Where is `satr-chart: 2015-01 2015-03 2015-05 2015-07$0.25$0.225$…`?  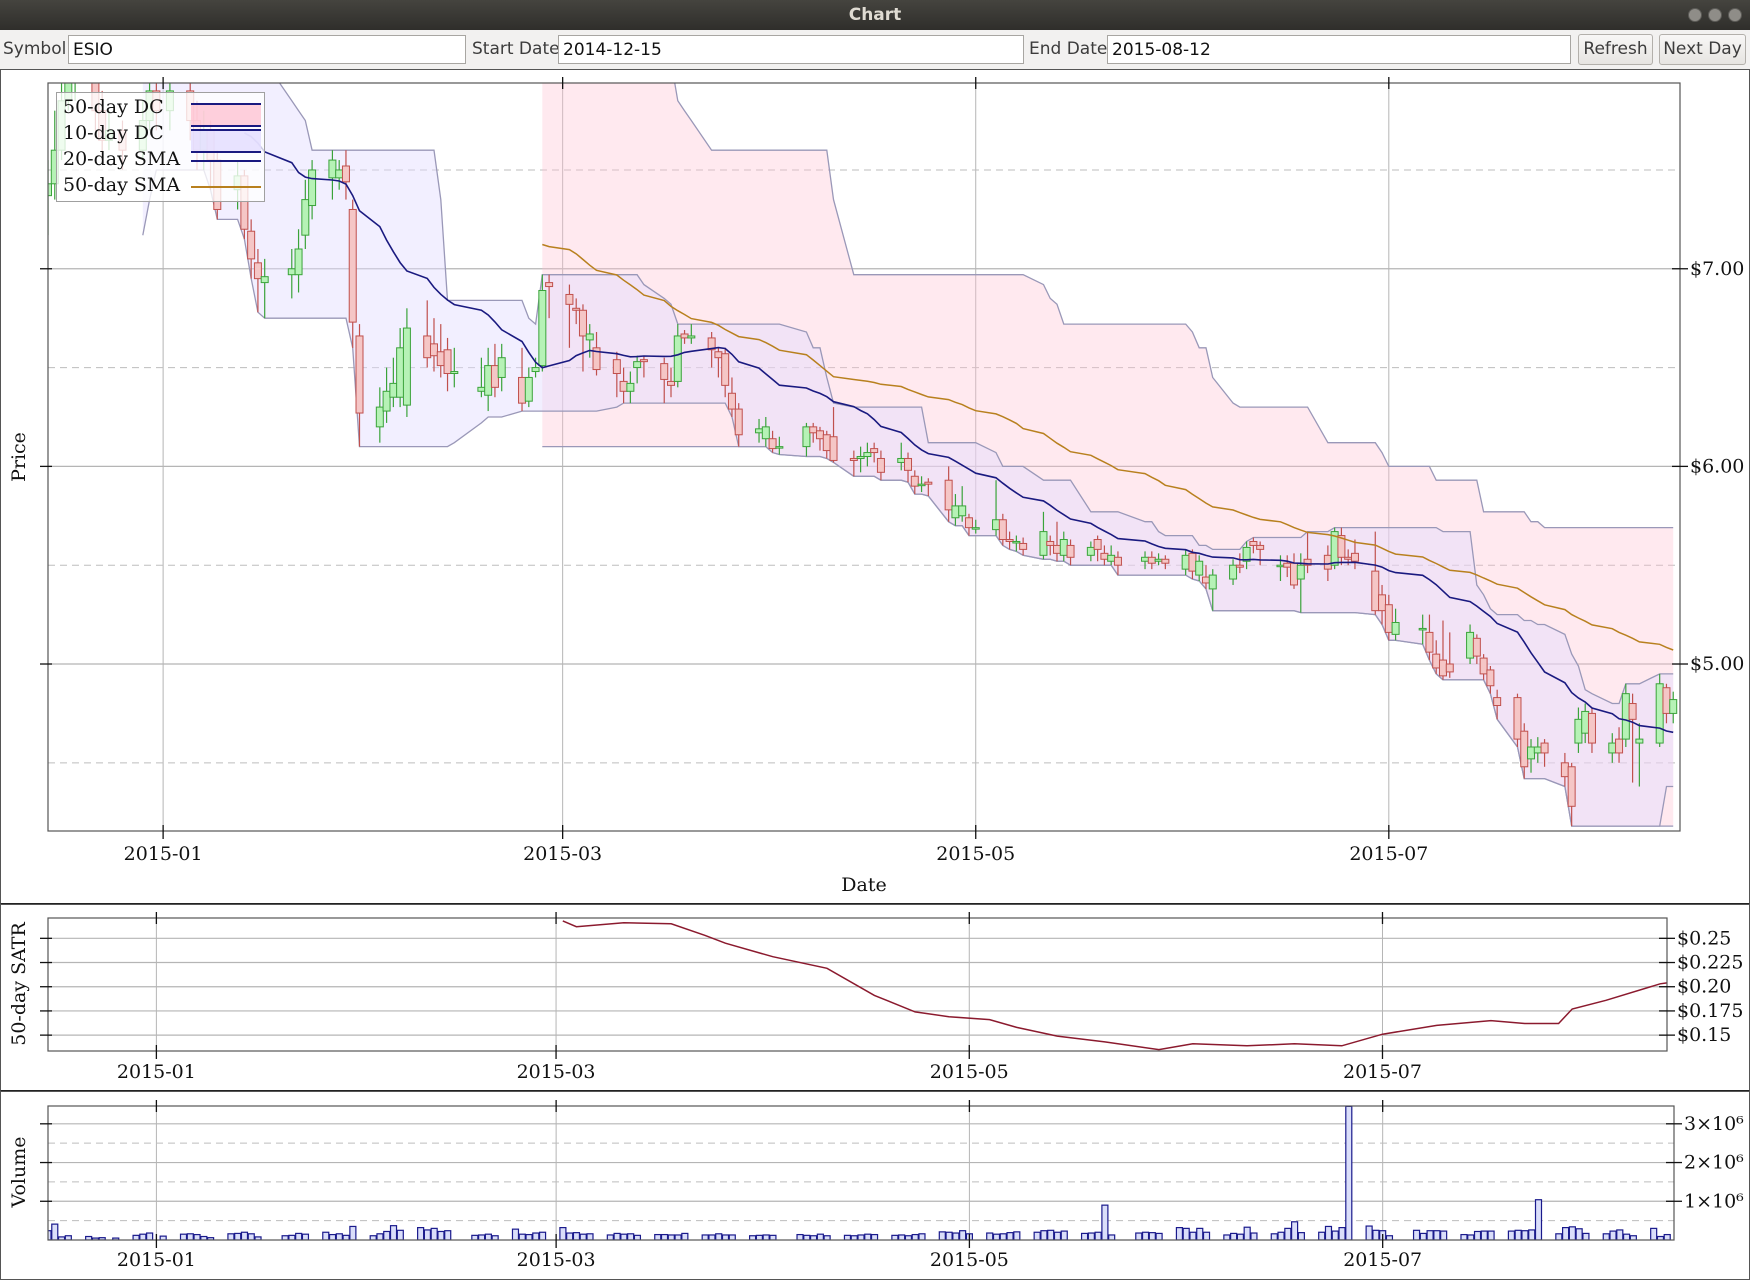
satr-chart: 2015-01 2015-03 2015-05 2015-07$0.25$0.225$… is located at coordinates (875, 997).